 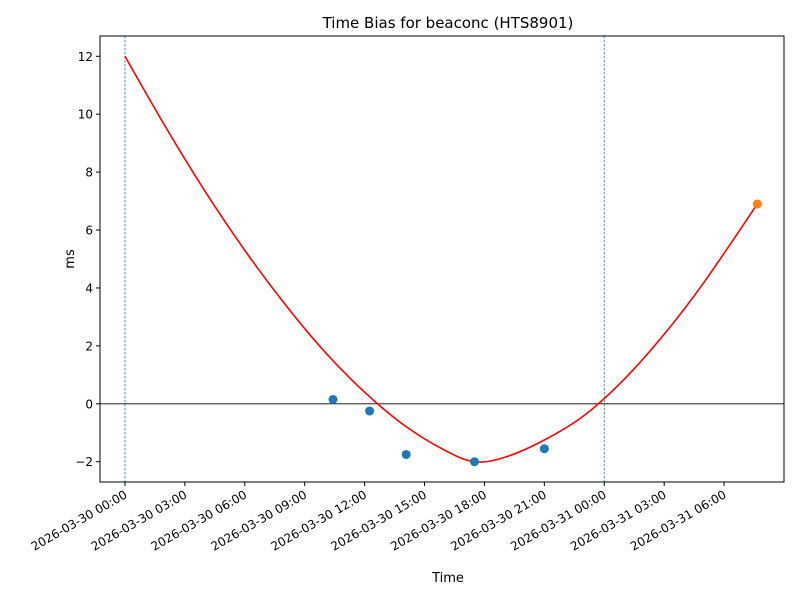 What do you see at coordinates (89, 346) in the screenshot?
I see `y-tick-label: 2` at bounding box center [89, 346].